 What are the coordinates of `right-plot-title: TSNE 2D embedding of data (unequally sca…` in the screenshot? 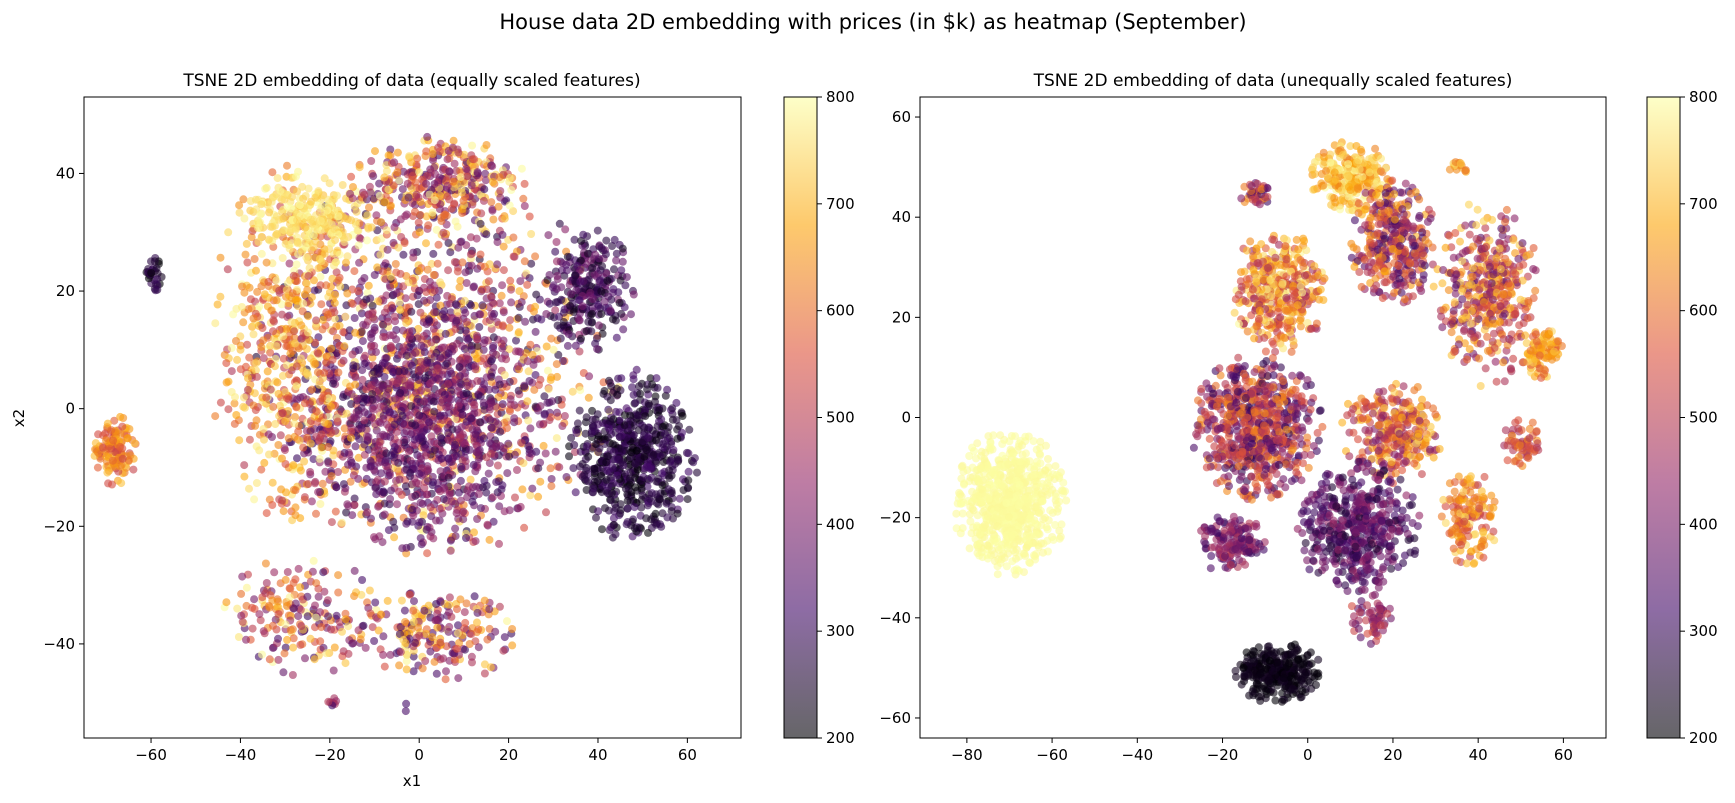 It's located at (1273, 81).